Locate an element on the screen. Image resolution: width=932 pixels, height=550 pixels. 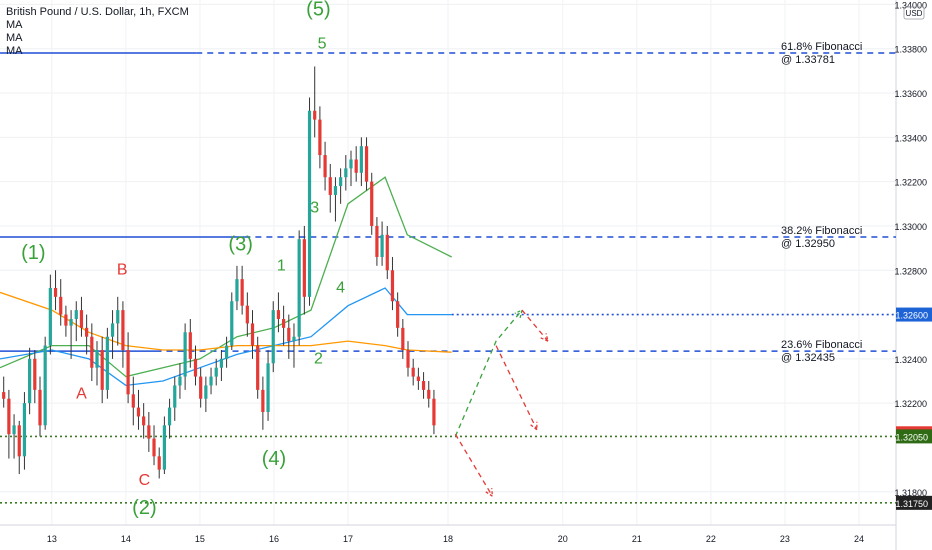
x-tick-label: 14 is located at coordinates (126, 539).